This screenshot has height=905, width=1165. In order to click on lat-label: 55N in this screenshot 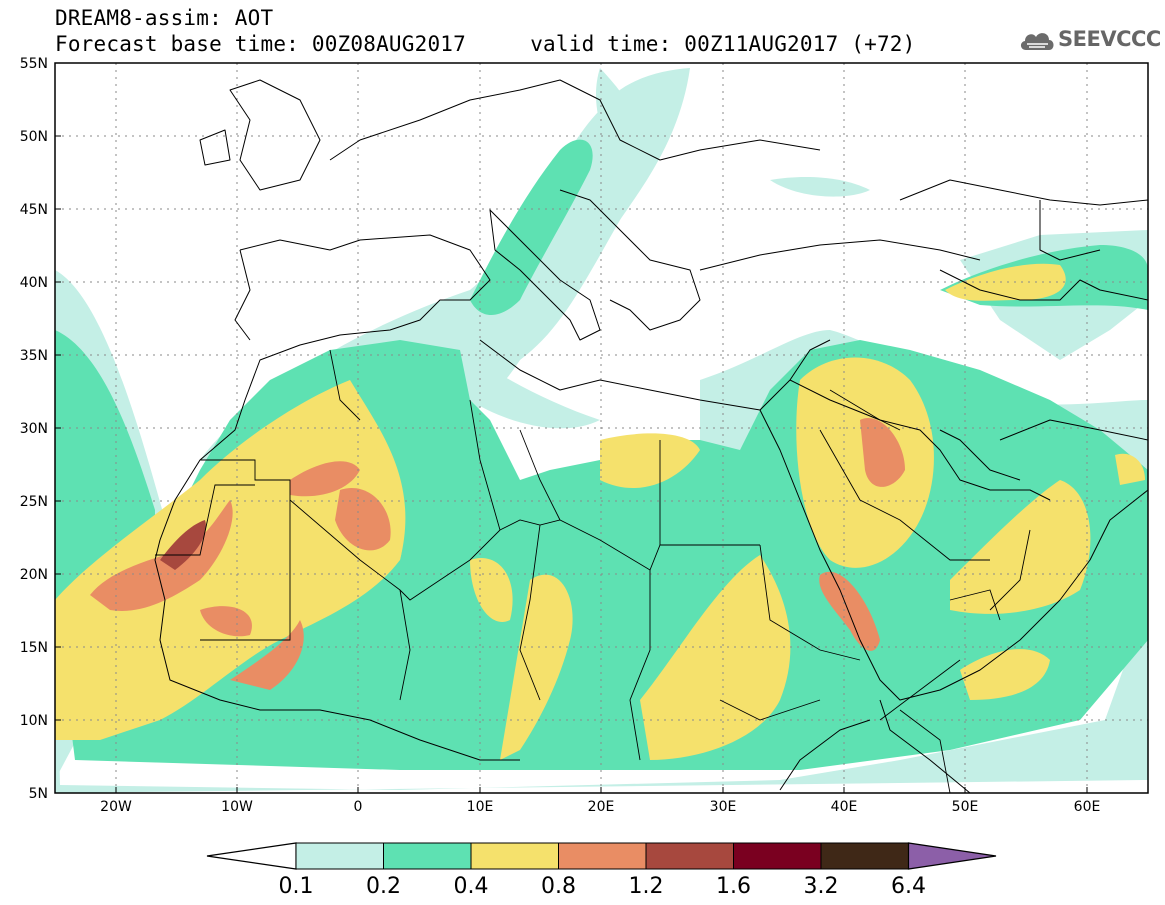, I will do `click(34, 64)`.